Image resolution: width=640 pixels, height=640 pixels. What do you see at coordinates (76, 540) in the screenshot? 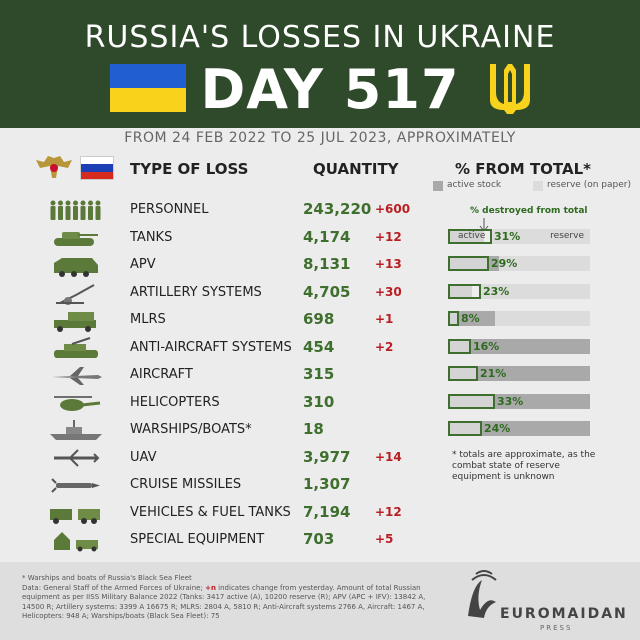
I see `special-equipment-icon` at bounding box center [76, 540].